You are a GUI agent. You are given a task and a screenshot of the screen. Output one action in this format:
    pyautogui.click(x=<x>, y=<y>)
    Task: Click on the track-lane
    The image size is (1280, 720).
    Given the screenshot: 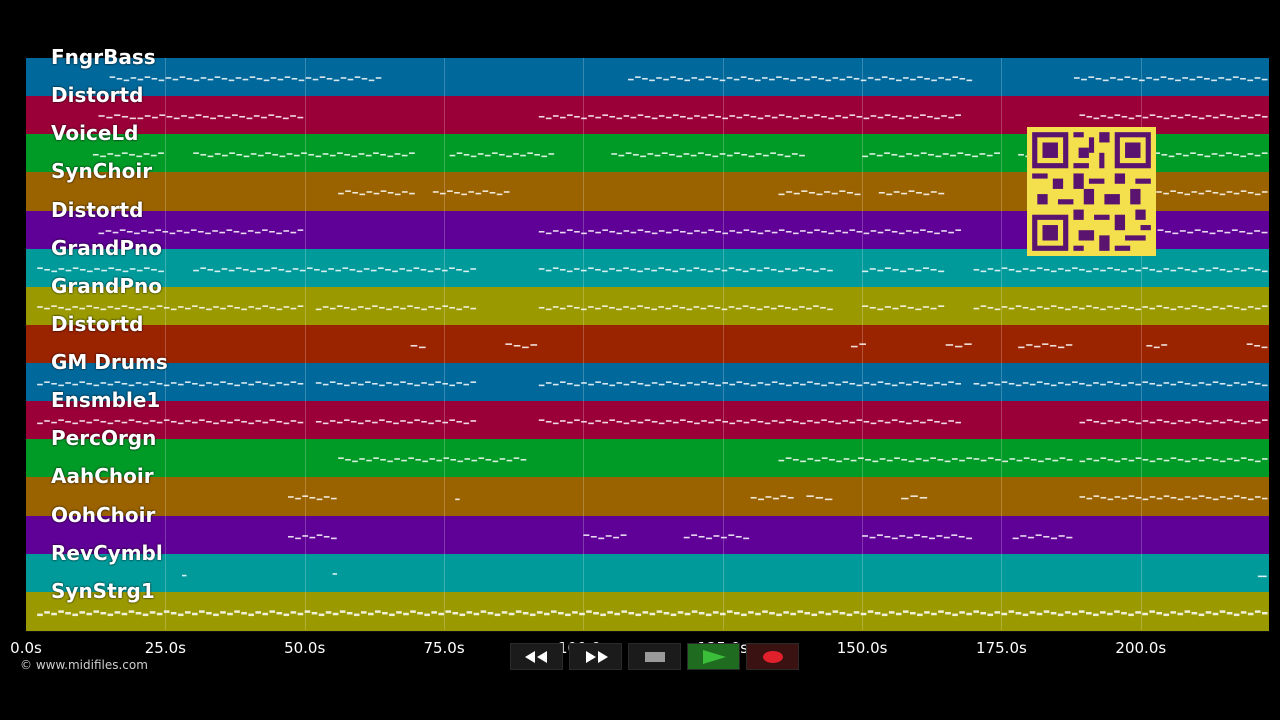 What is the action you would take?
    pyautogui.click(x=647, y=535)
    